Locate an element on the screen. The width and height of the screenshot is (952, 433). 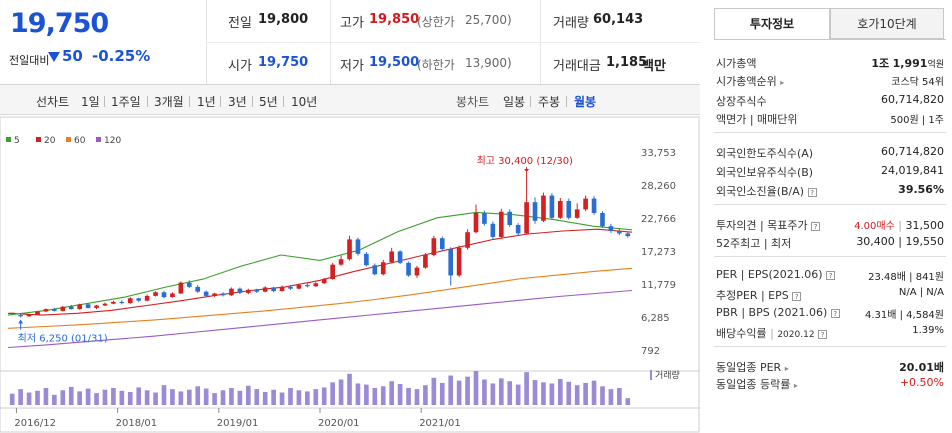
candle-daily: 일봉 is located at coordinates (514, 102).